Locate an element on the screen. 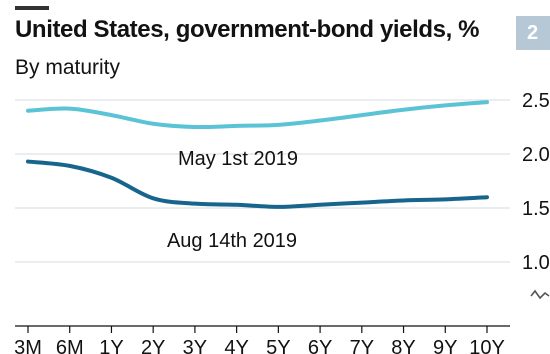 The width and height of the screenshot is (550, 354). x-tick-label-6: 5Y is located at coordinates (278, 345).